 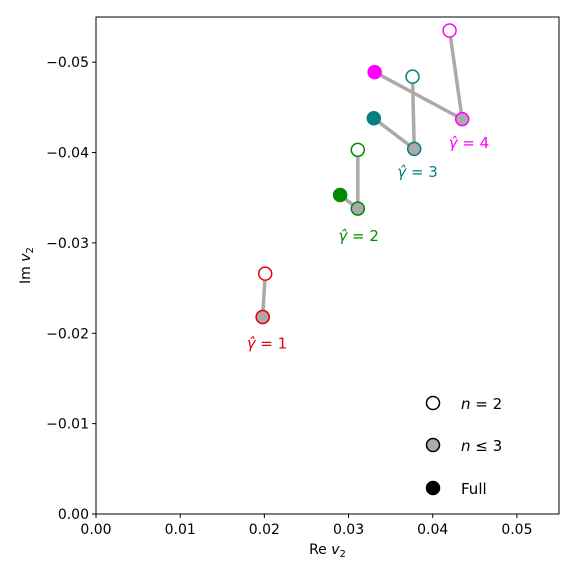 What do you see at coordinates (474, 143) in the screenshot?
I see `annotation-gamma-value: = 4` at bounding box center [474, 143].